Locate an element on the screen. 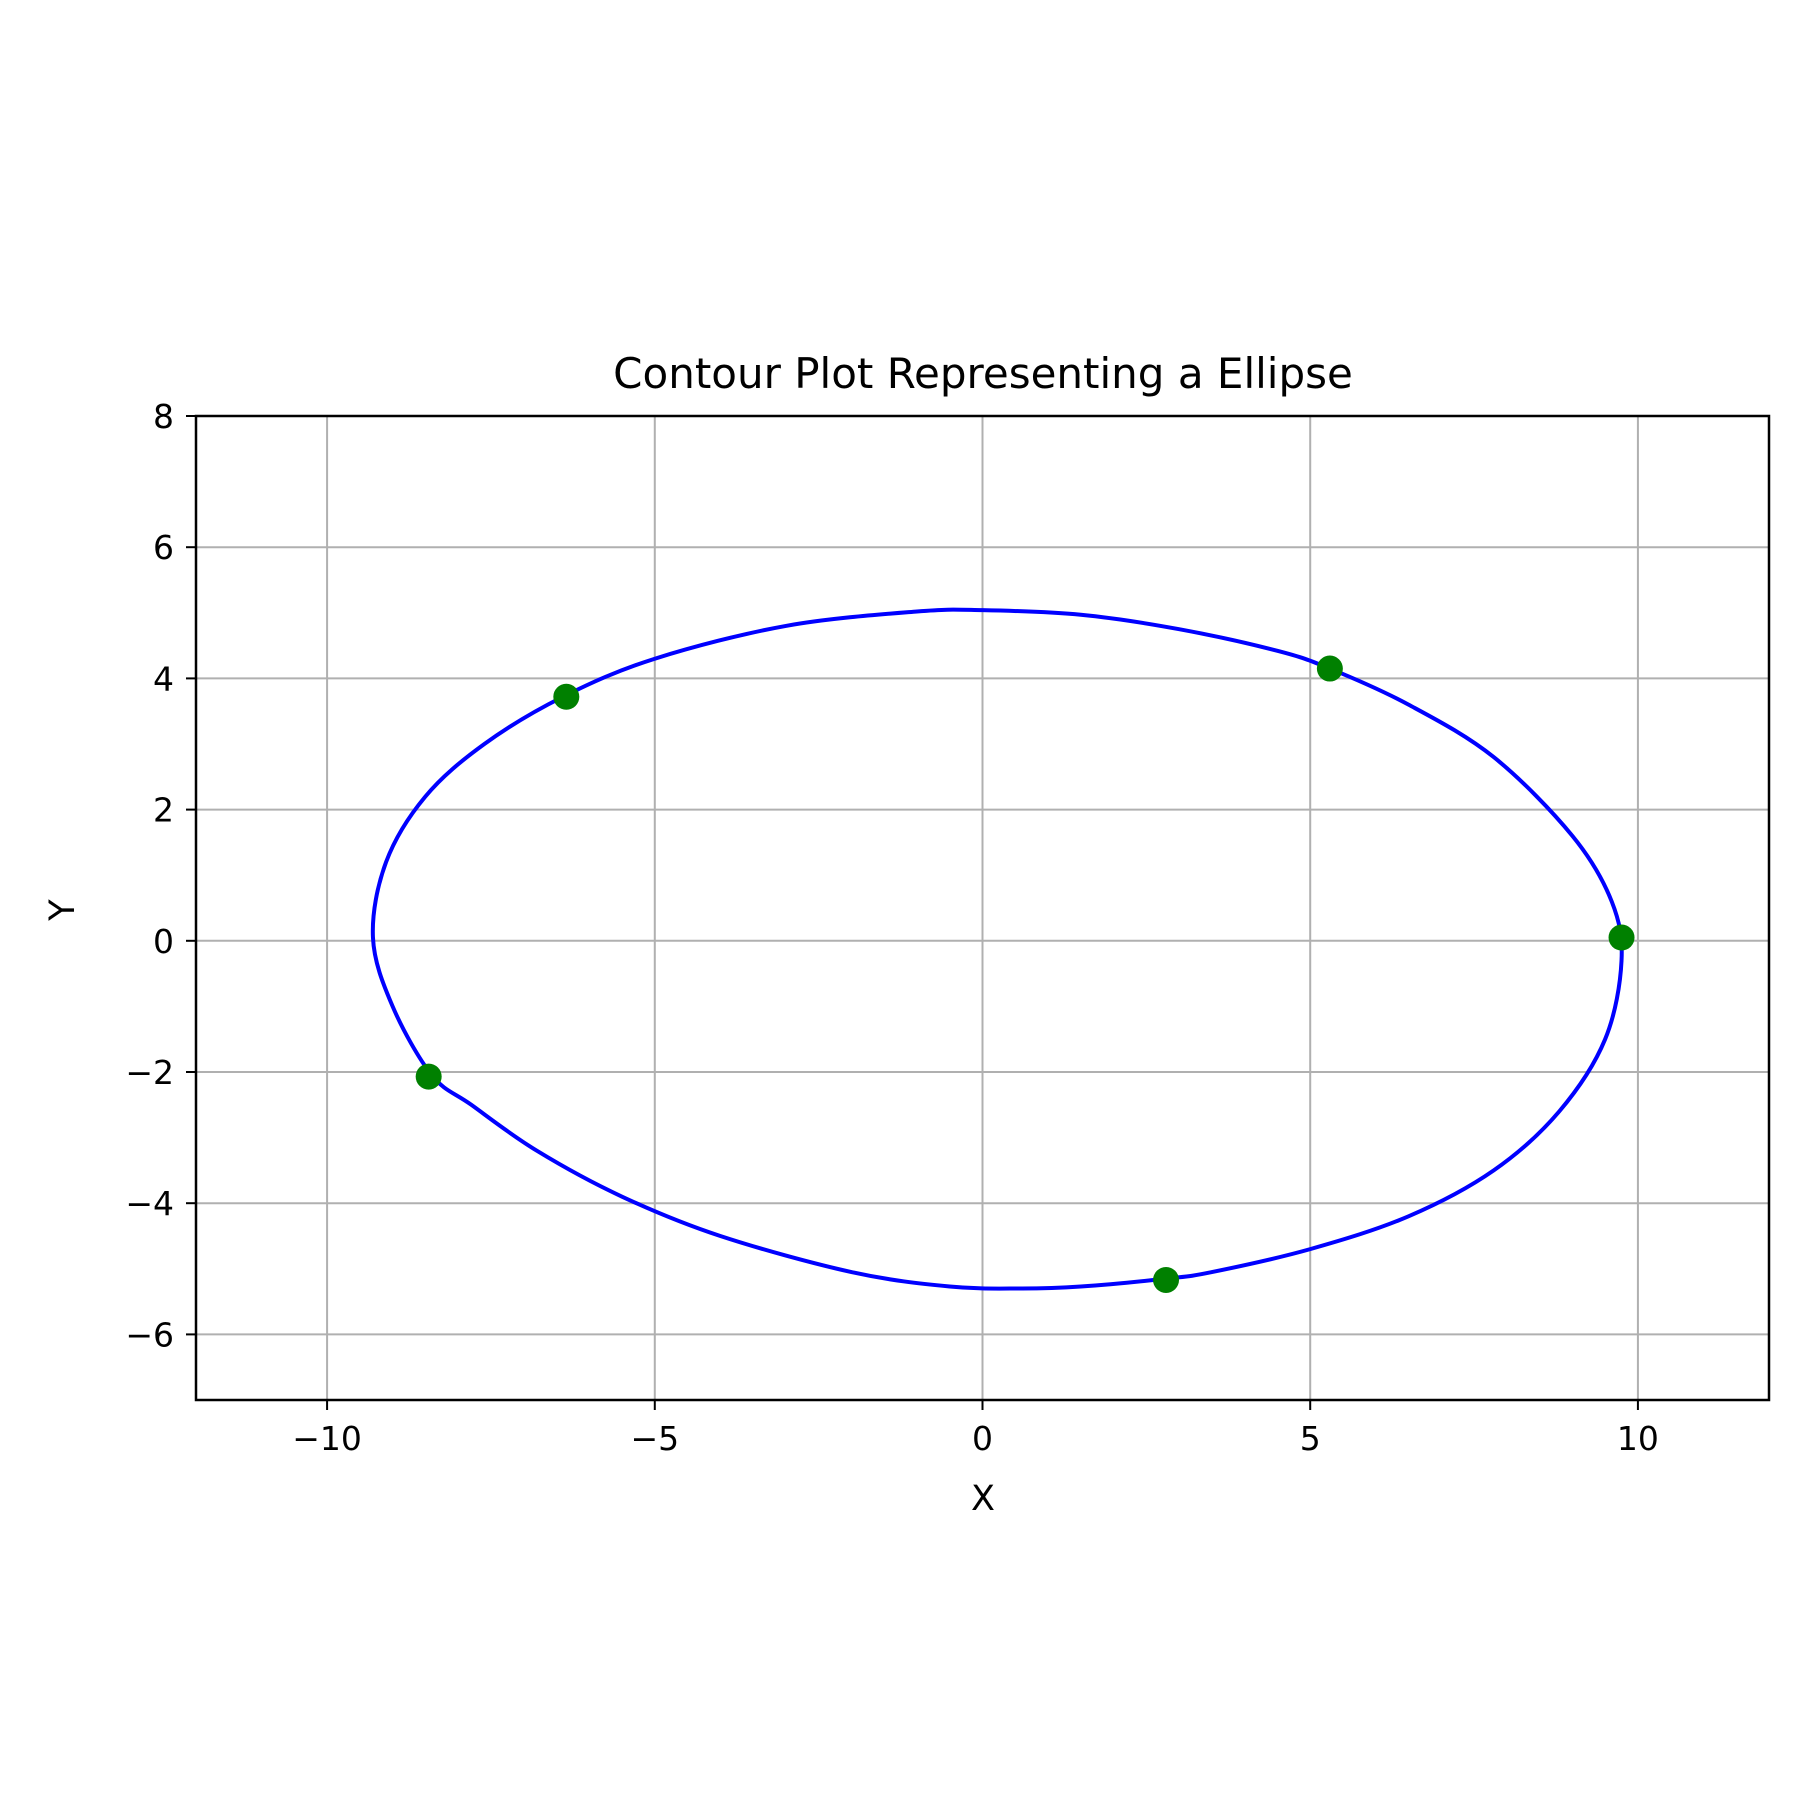  y-tick-label: −6 is located at coordinates (149, 1334).